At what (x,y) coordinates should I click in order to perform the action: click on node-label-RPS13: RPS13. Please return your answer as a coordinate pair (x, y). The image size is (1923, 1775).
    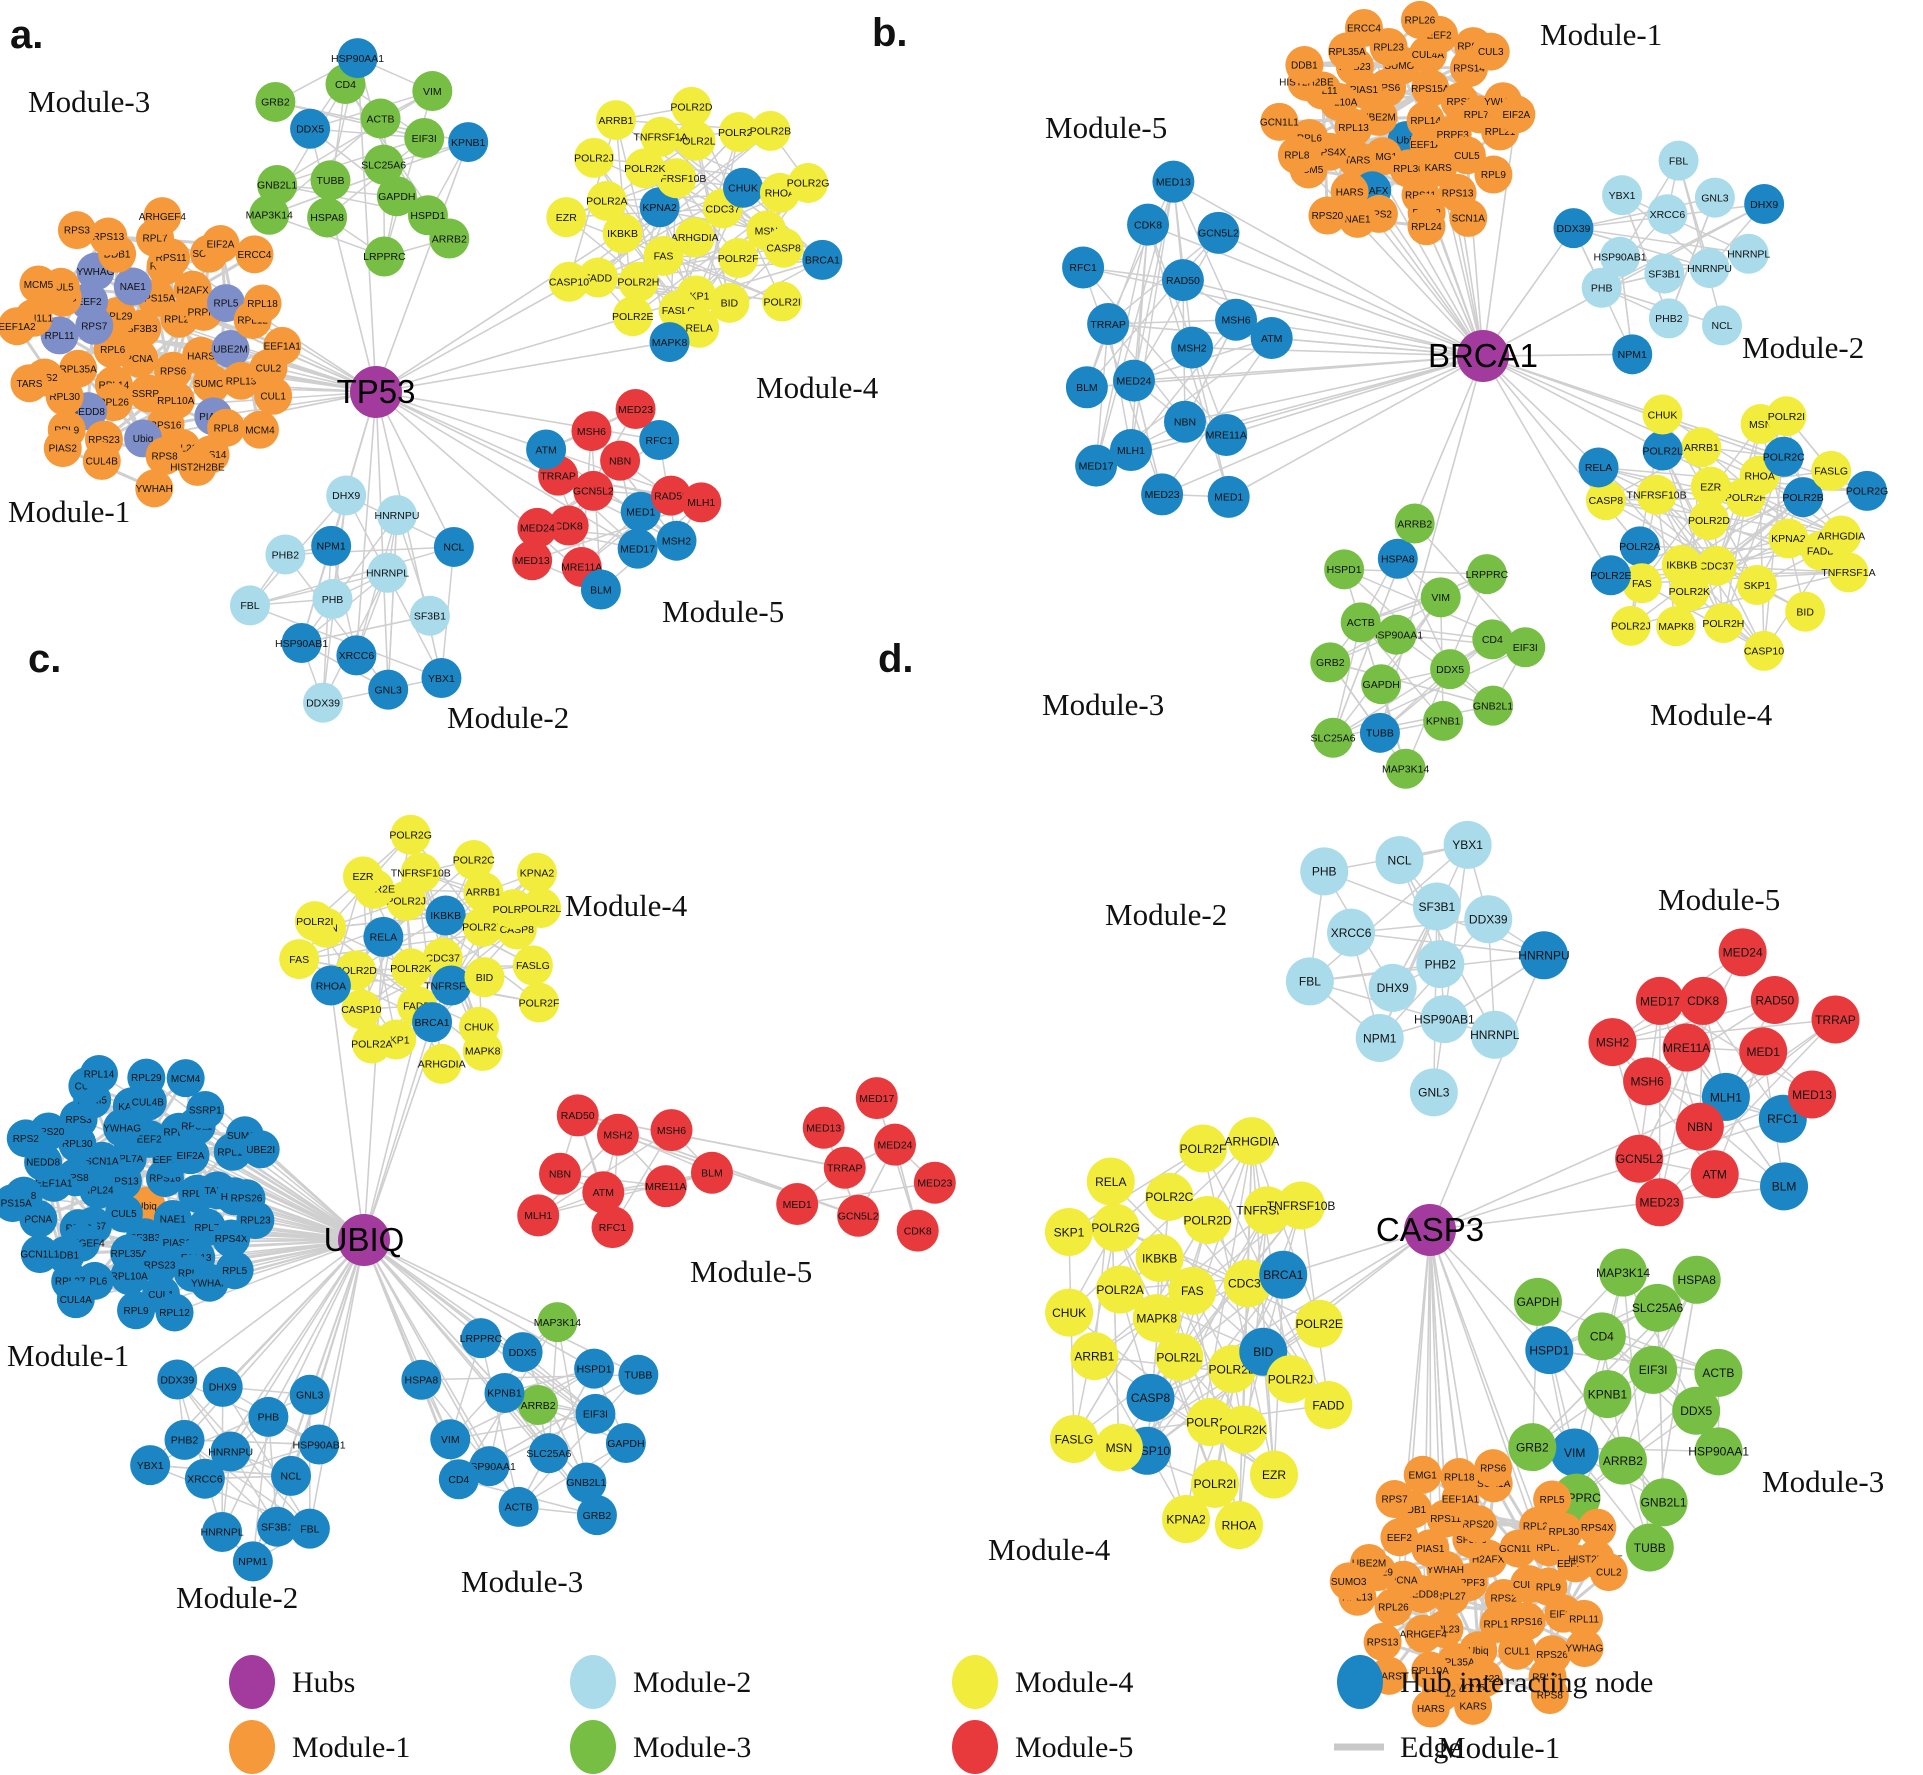
    Looking at the image, I should click on (123, 1181).